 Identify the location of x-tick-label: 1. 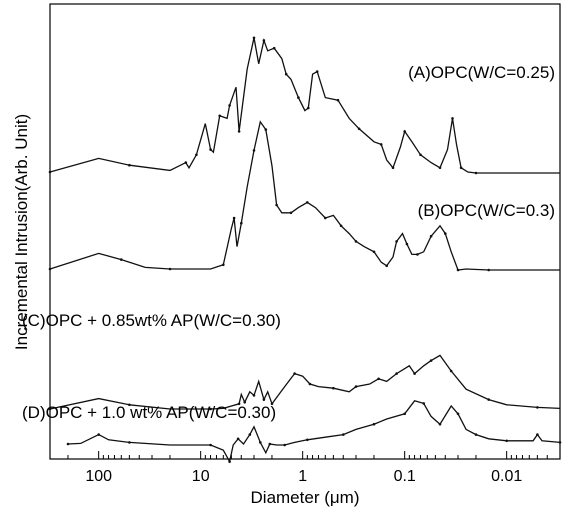
(302, 476).